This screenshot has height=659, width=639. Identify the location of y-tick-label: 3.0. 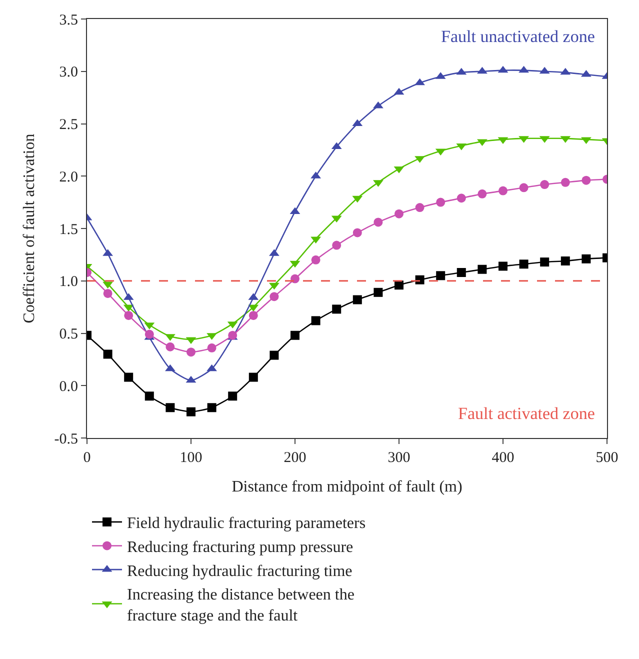
(68, 72).